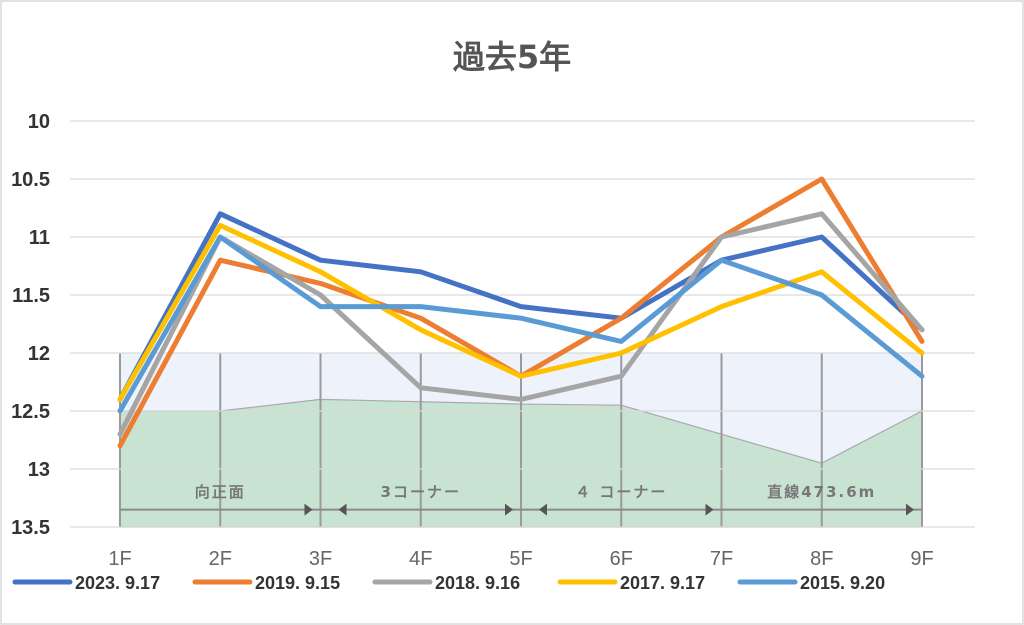  What do you see at coordinates (621, 492) in the screenshot?
I see `course-section-label-2: ４ コーナー` at bounding box center [621, 492].